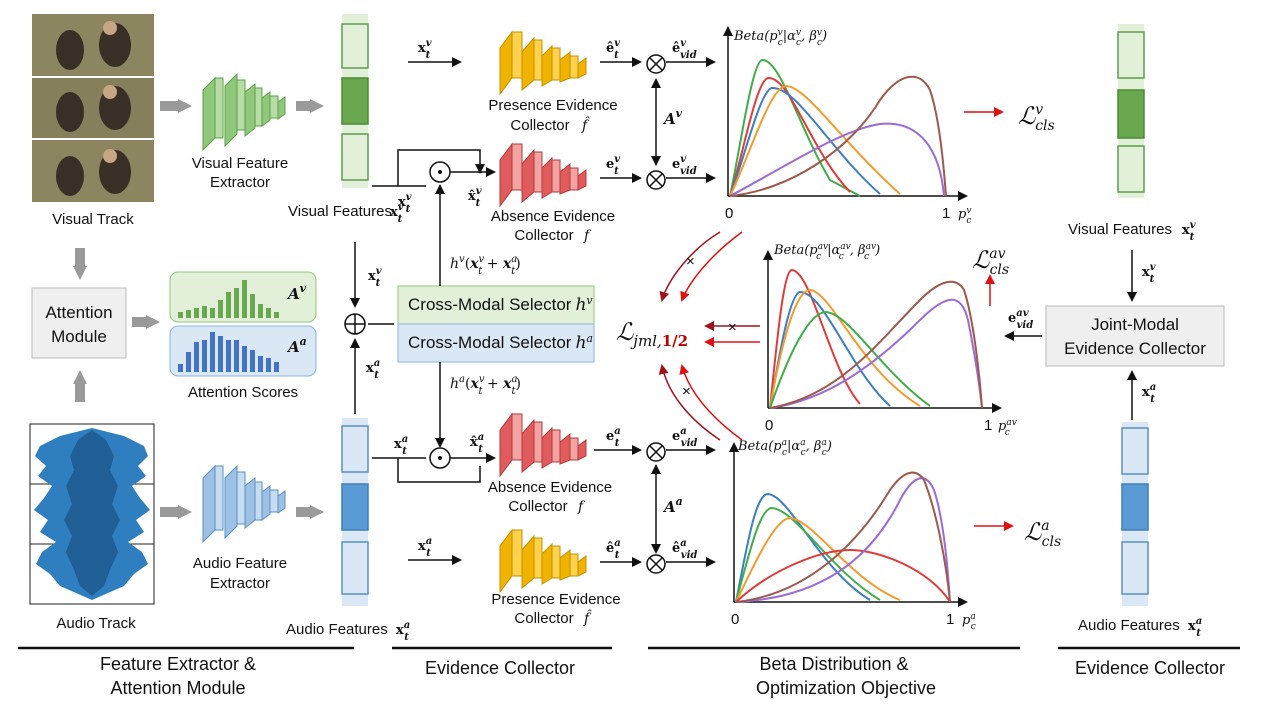 The width and height of the screenshot is (1280, 720). I want to click on presence-evidence-collector-audio-icon, so click(543, 561).